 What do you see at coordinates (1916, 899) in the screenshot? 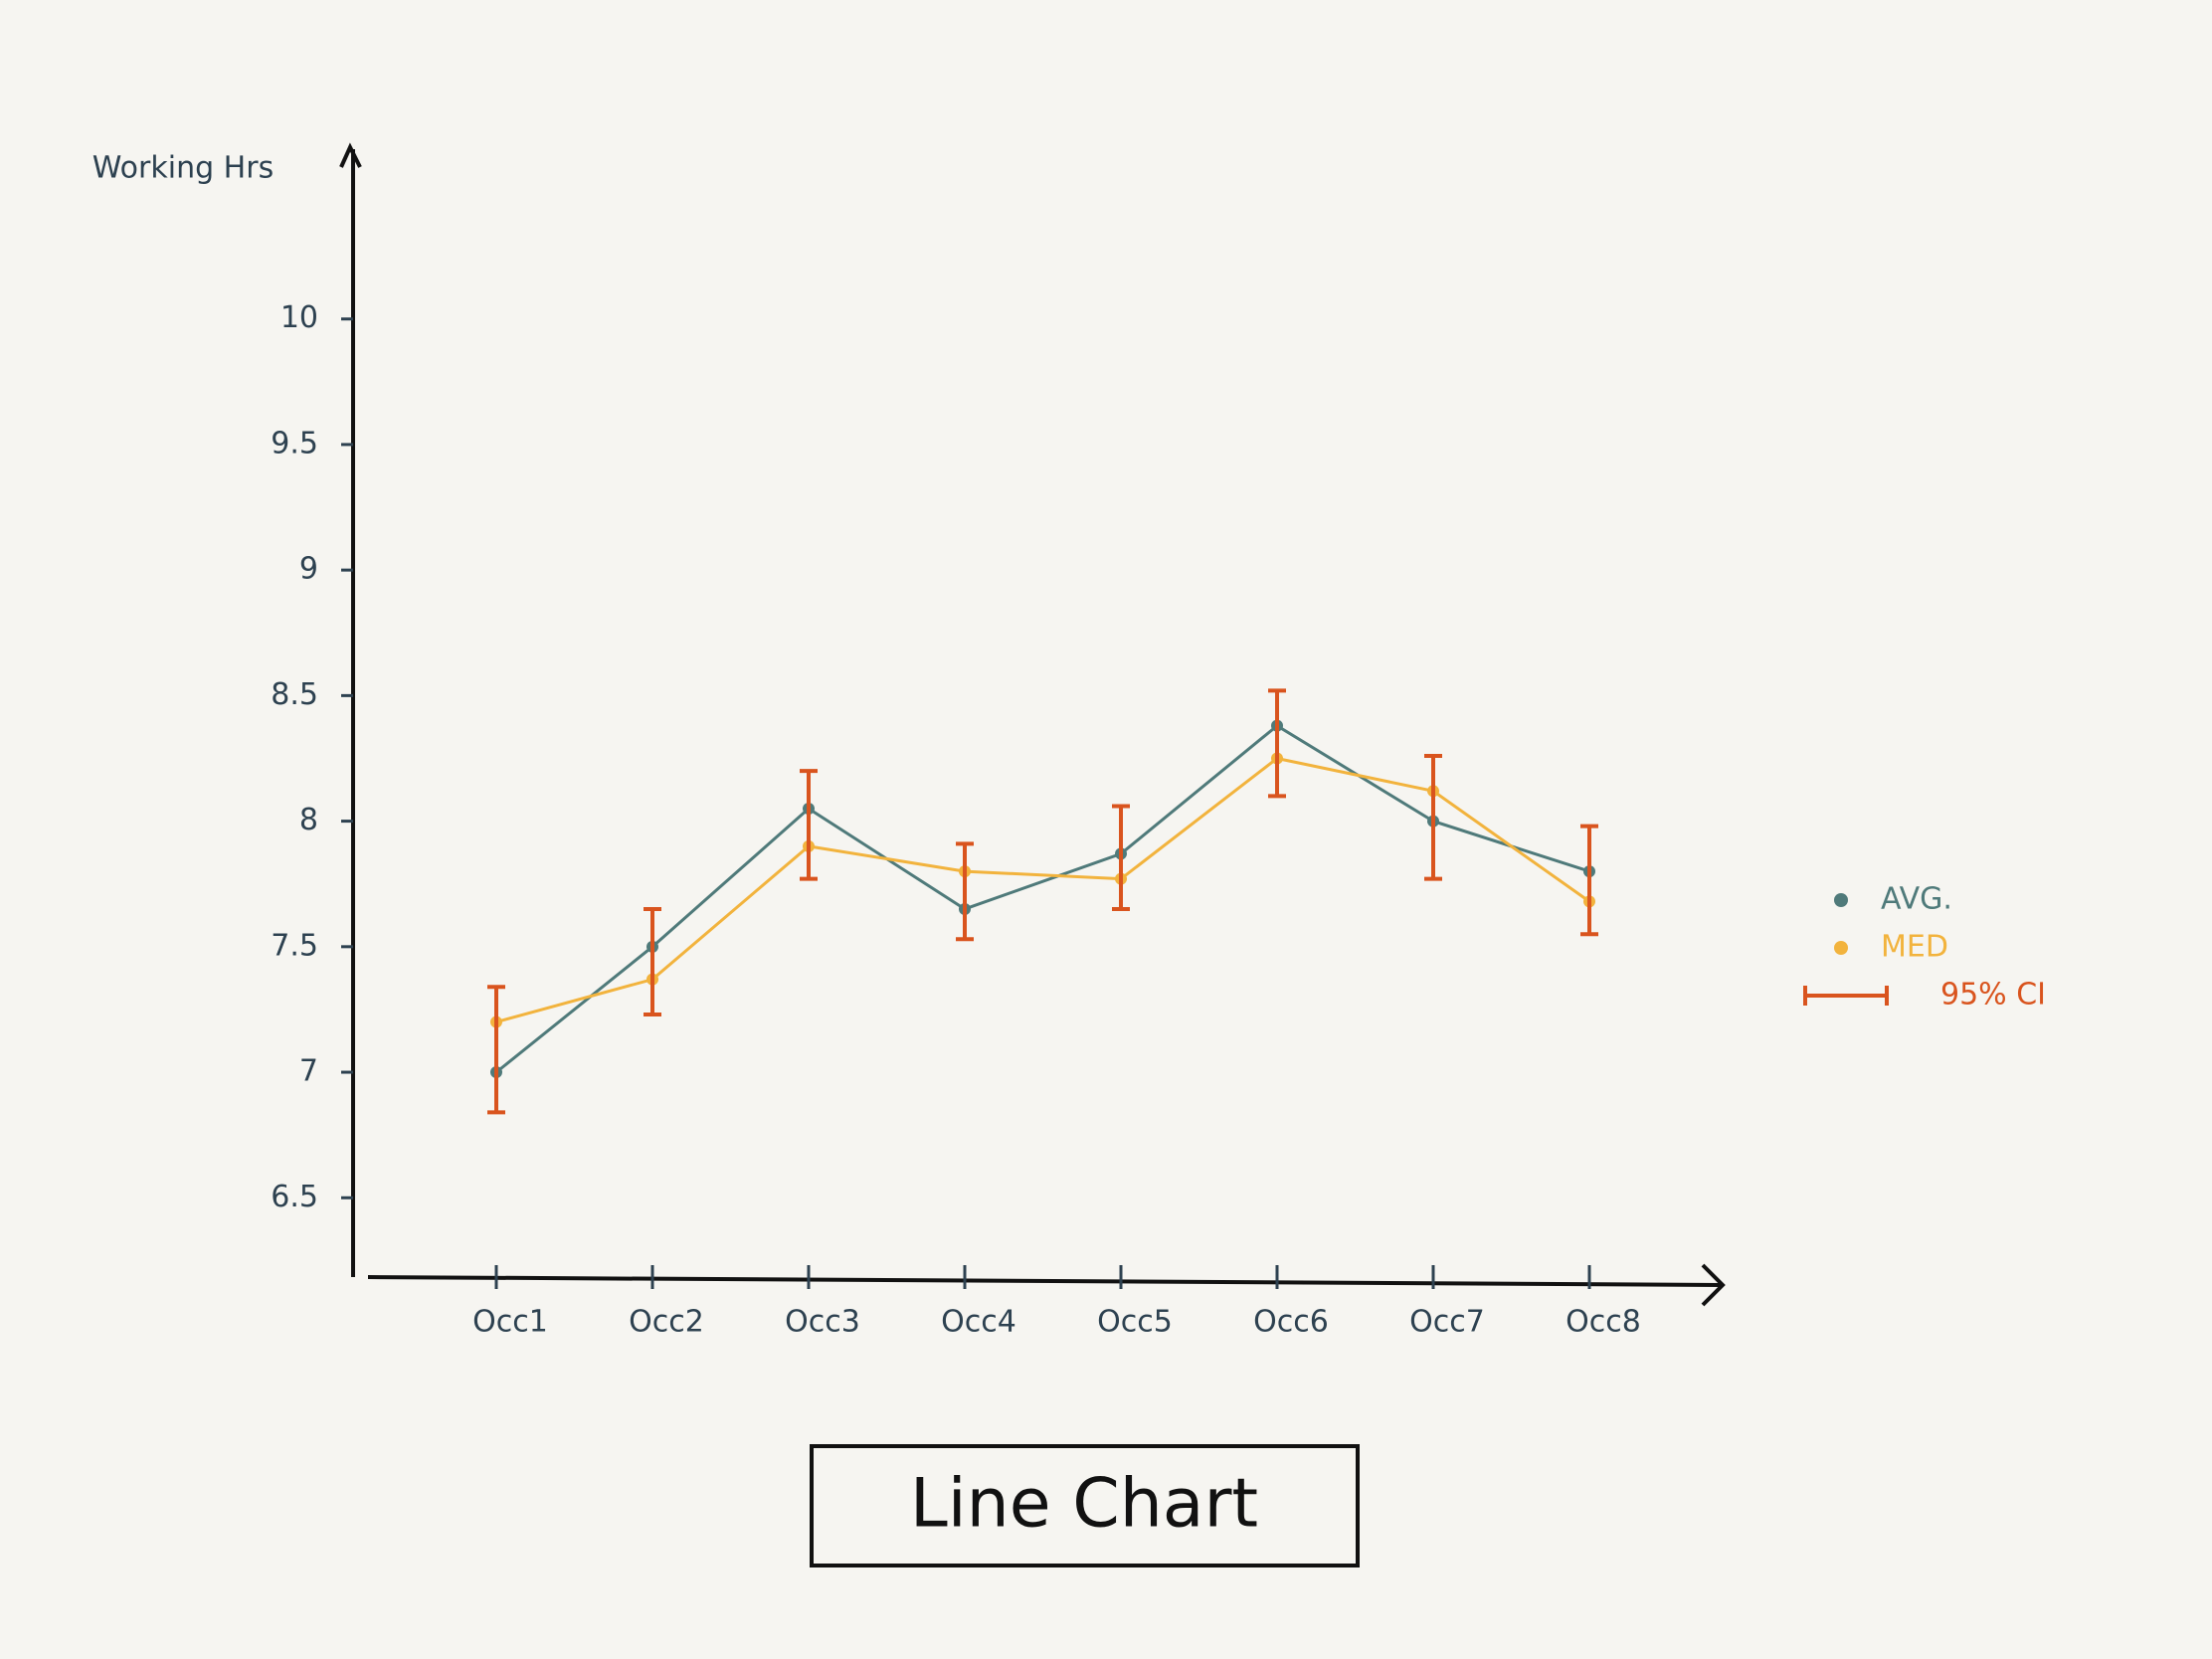
I see `legend-label: AVG.` at bounding box center [1916, 899].